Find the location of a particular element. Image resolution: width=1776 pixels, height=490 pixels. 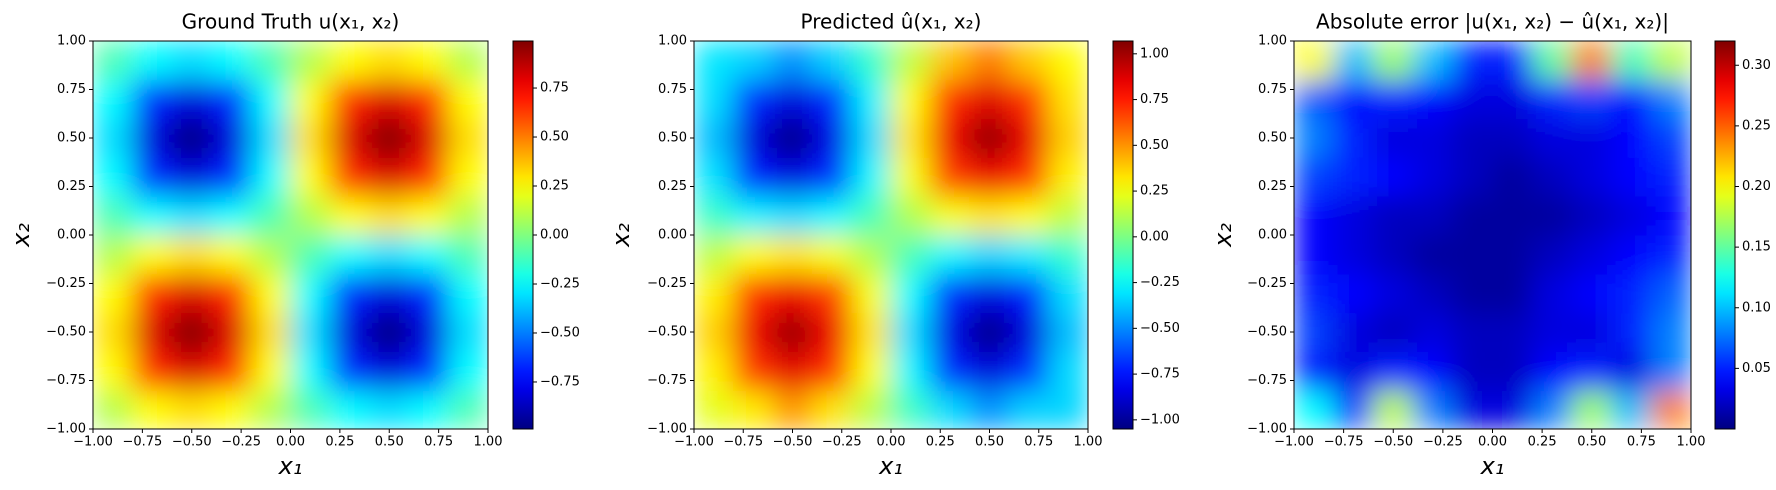

x-tick-label: −0.75 is located at coordinates (1344, 442).